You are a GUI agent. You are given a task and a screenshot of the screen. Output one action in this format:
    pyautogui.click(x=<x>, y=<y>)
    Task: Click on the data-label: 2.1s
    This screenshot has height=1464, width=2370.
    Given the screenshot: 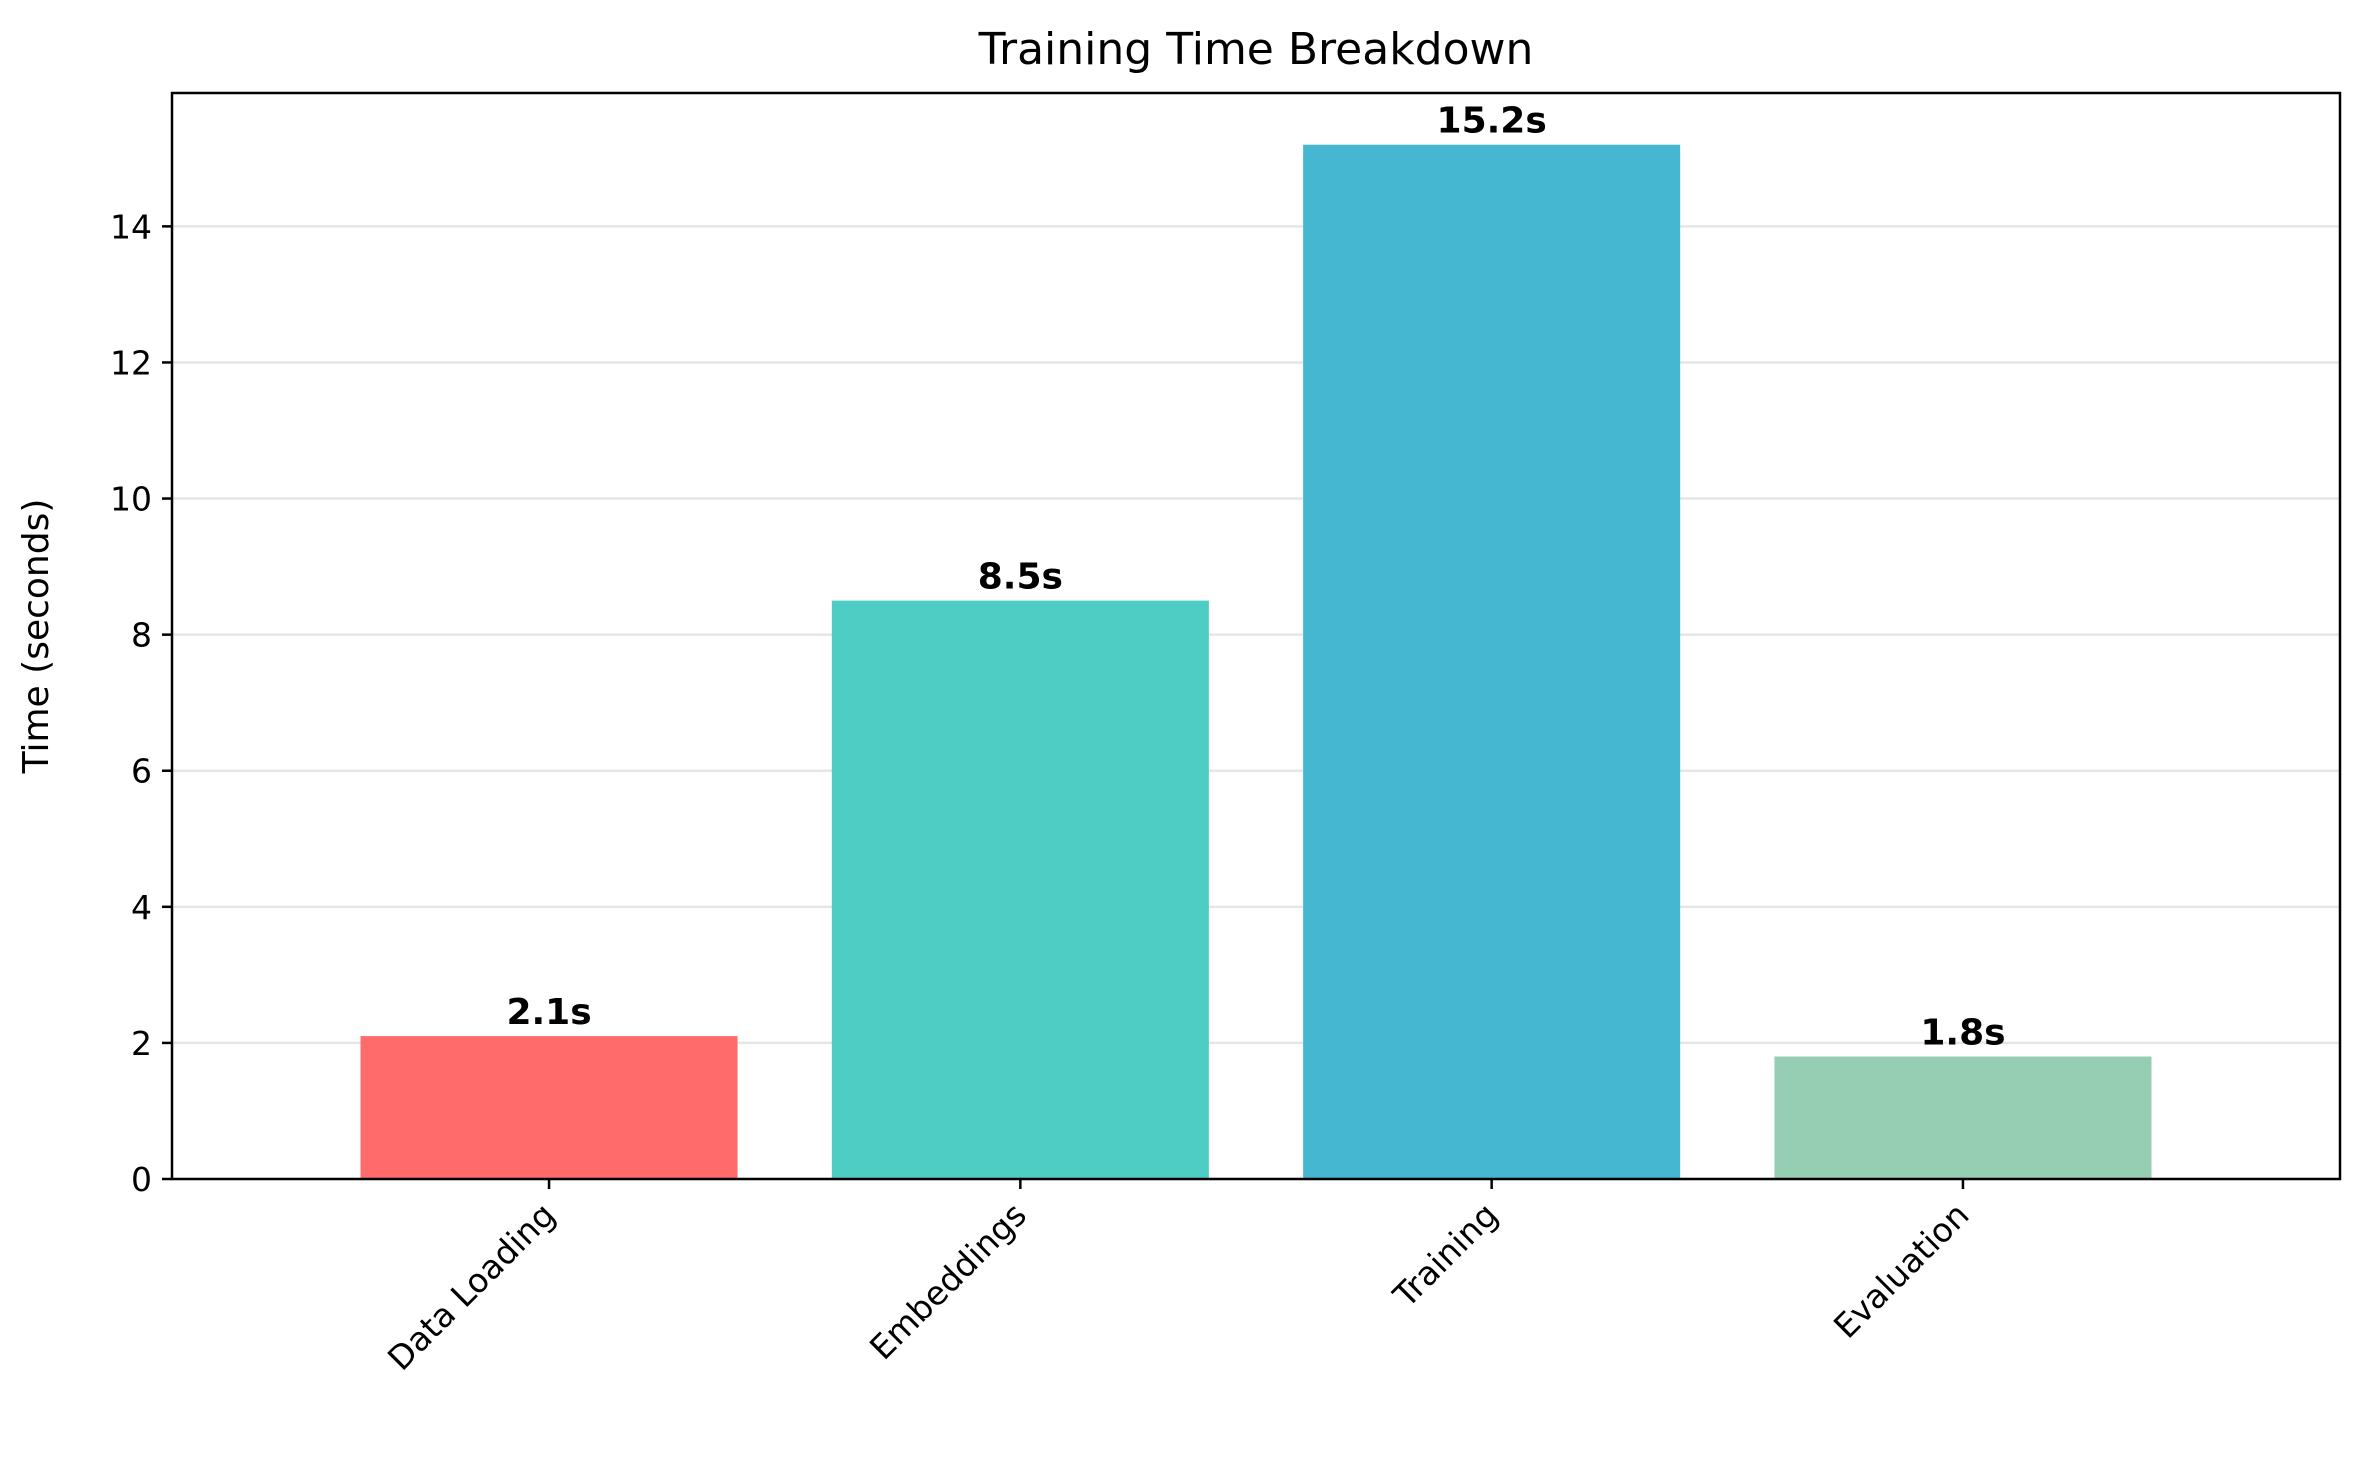 What is the action you would take?
    pyautogui.click(x=548, y=1012)
    